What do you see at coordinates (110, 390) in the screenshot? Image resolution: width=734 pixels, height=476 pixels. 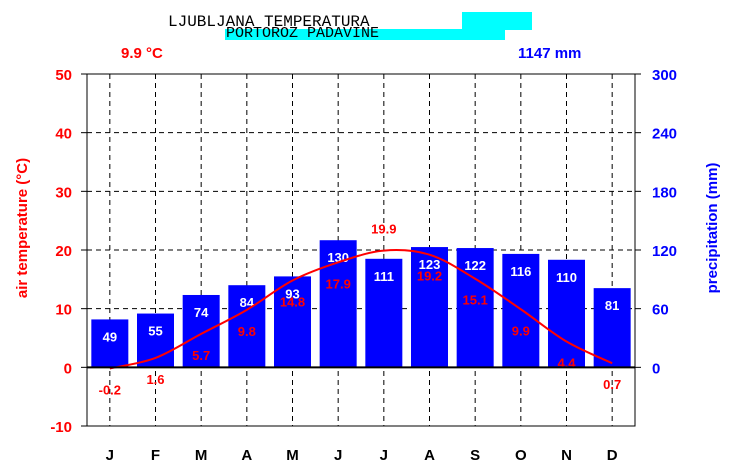 I see `temperature-label: -0.2` at bounding box center [110, 390].